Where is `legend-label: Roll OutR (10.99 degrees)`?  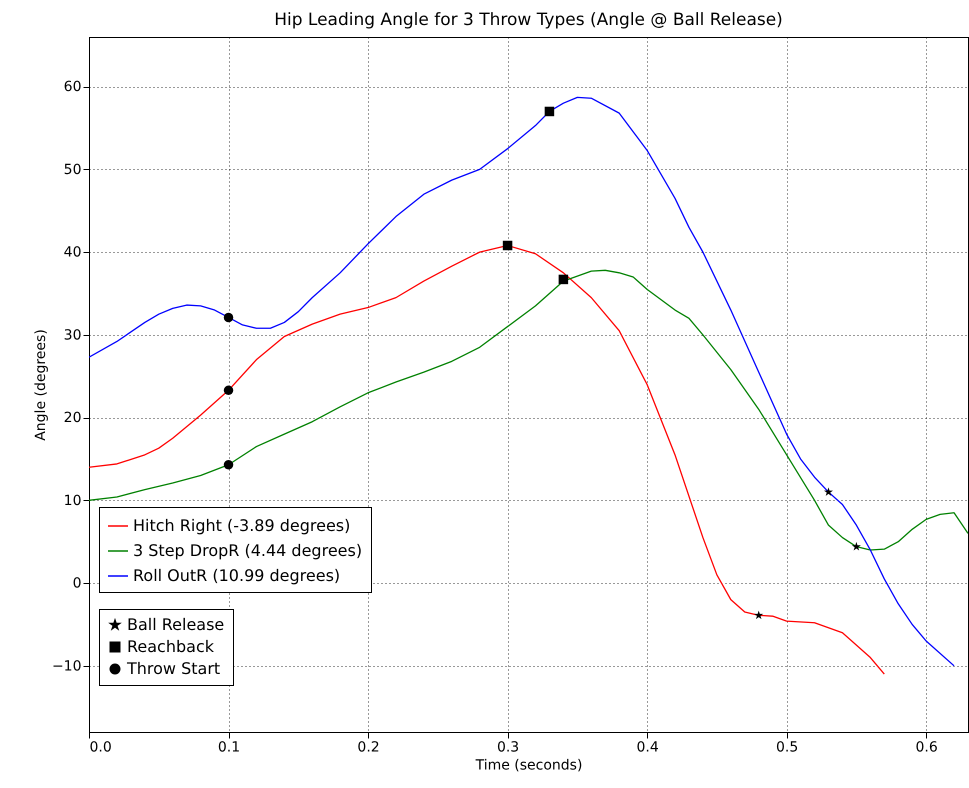 legend-label: Roll OutR (10.99 degrees) is located at coordinates (236, 575).